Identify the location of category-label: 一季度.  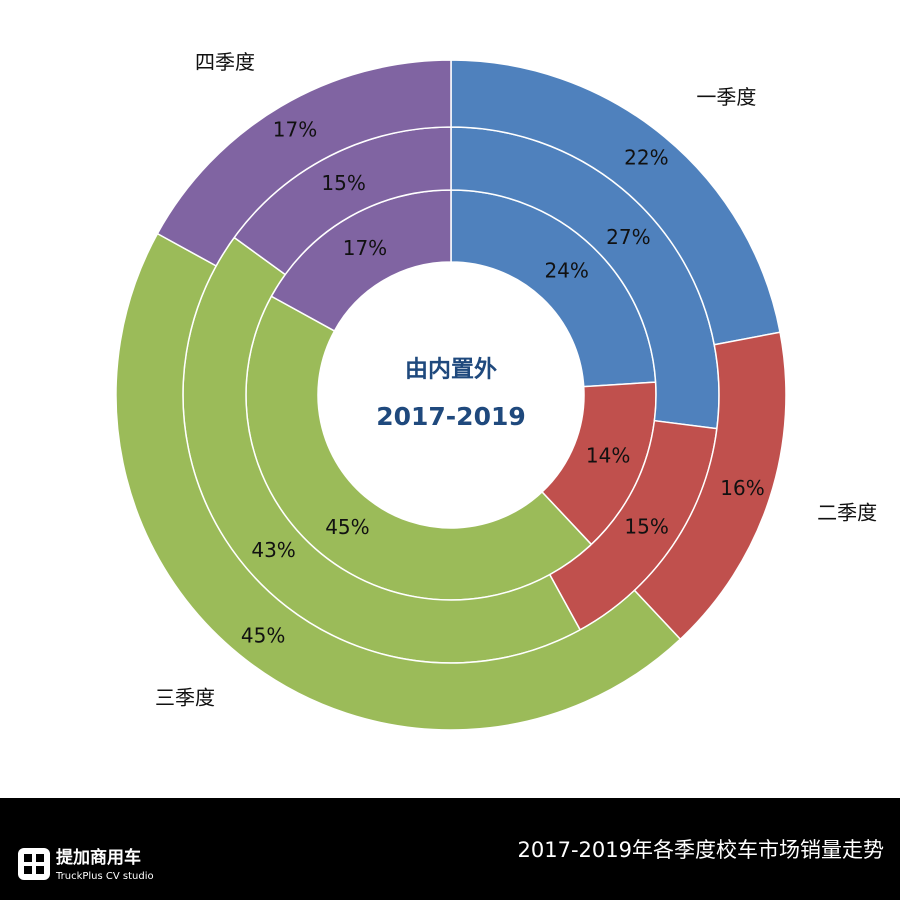
(726, 97).